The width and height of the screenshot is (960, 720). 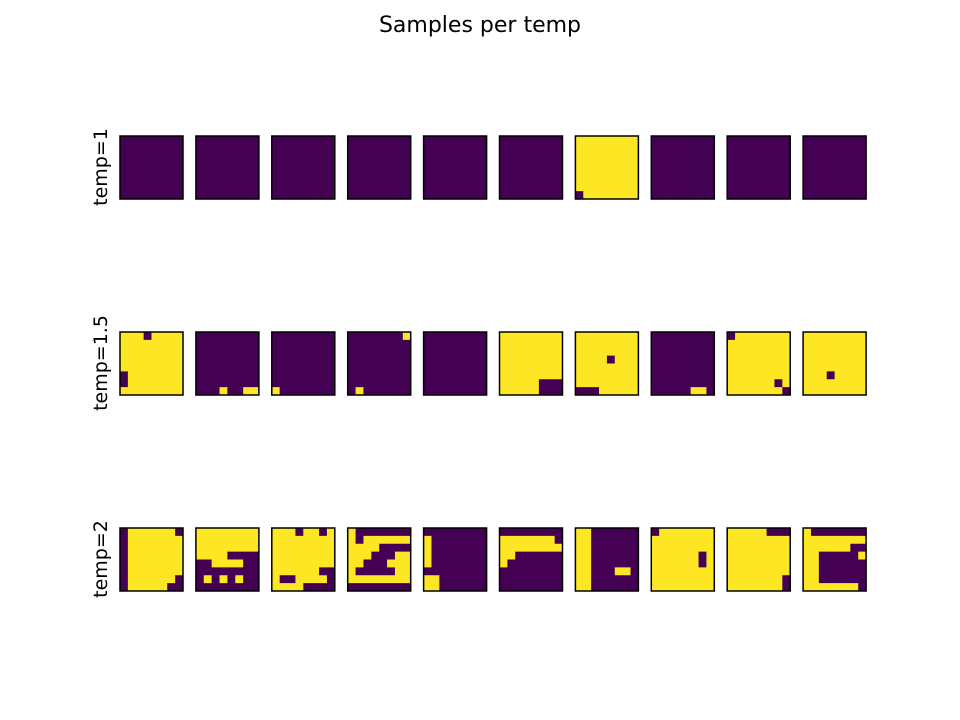 What do you see at coordinates (607, 363) in the screenshot?
I see `sample-panel-r1-c6` at bounding box center [607, 363].